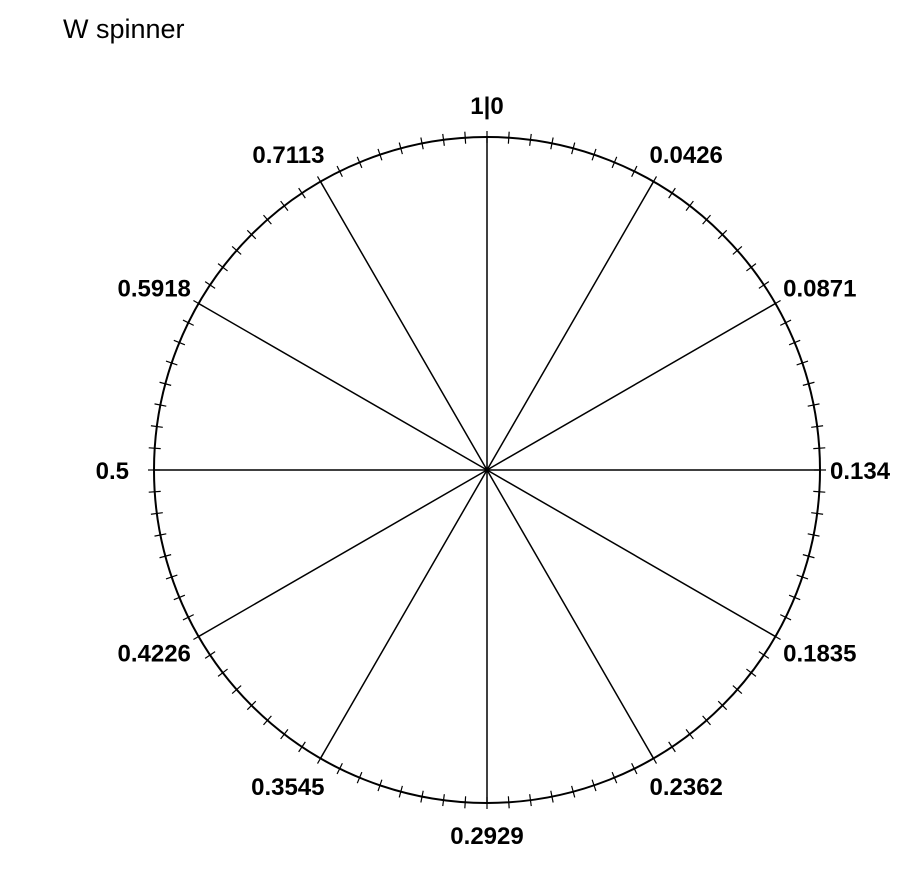 The image size is (921, 894). What do you see at coordinates (153, 289) in the screenshot?
I see `boundary-label-10: 0.5918` at bounding box center [153, 289].